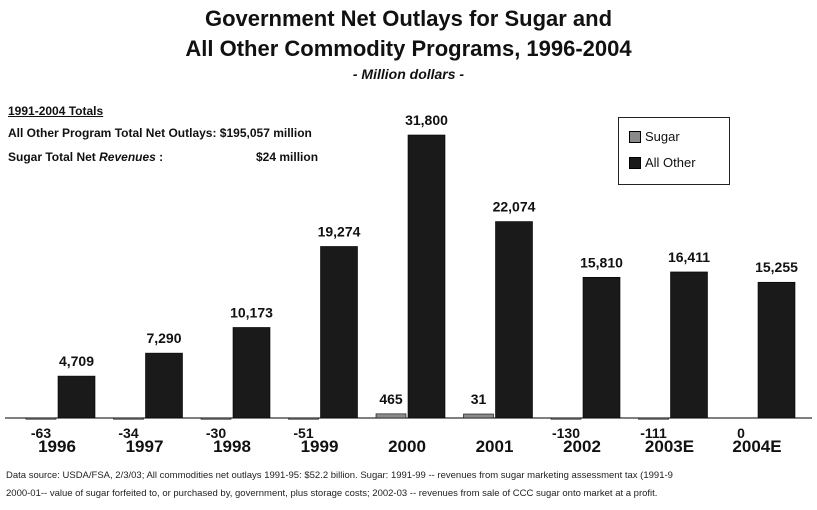  I want to click on x-tick-label-2002: 2002, so click(582, 446).